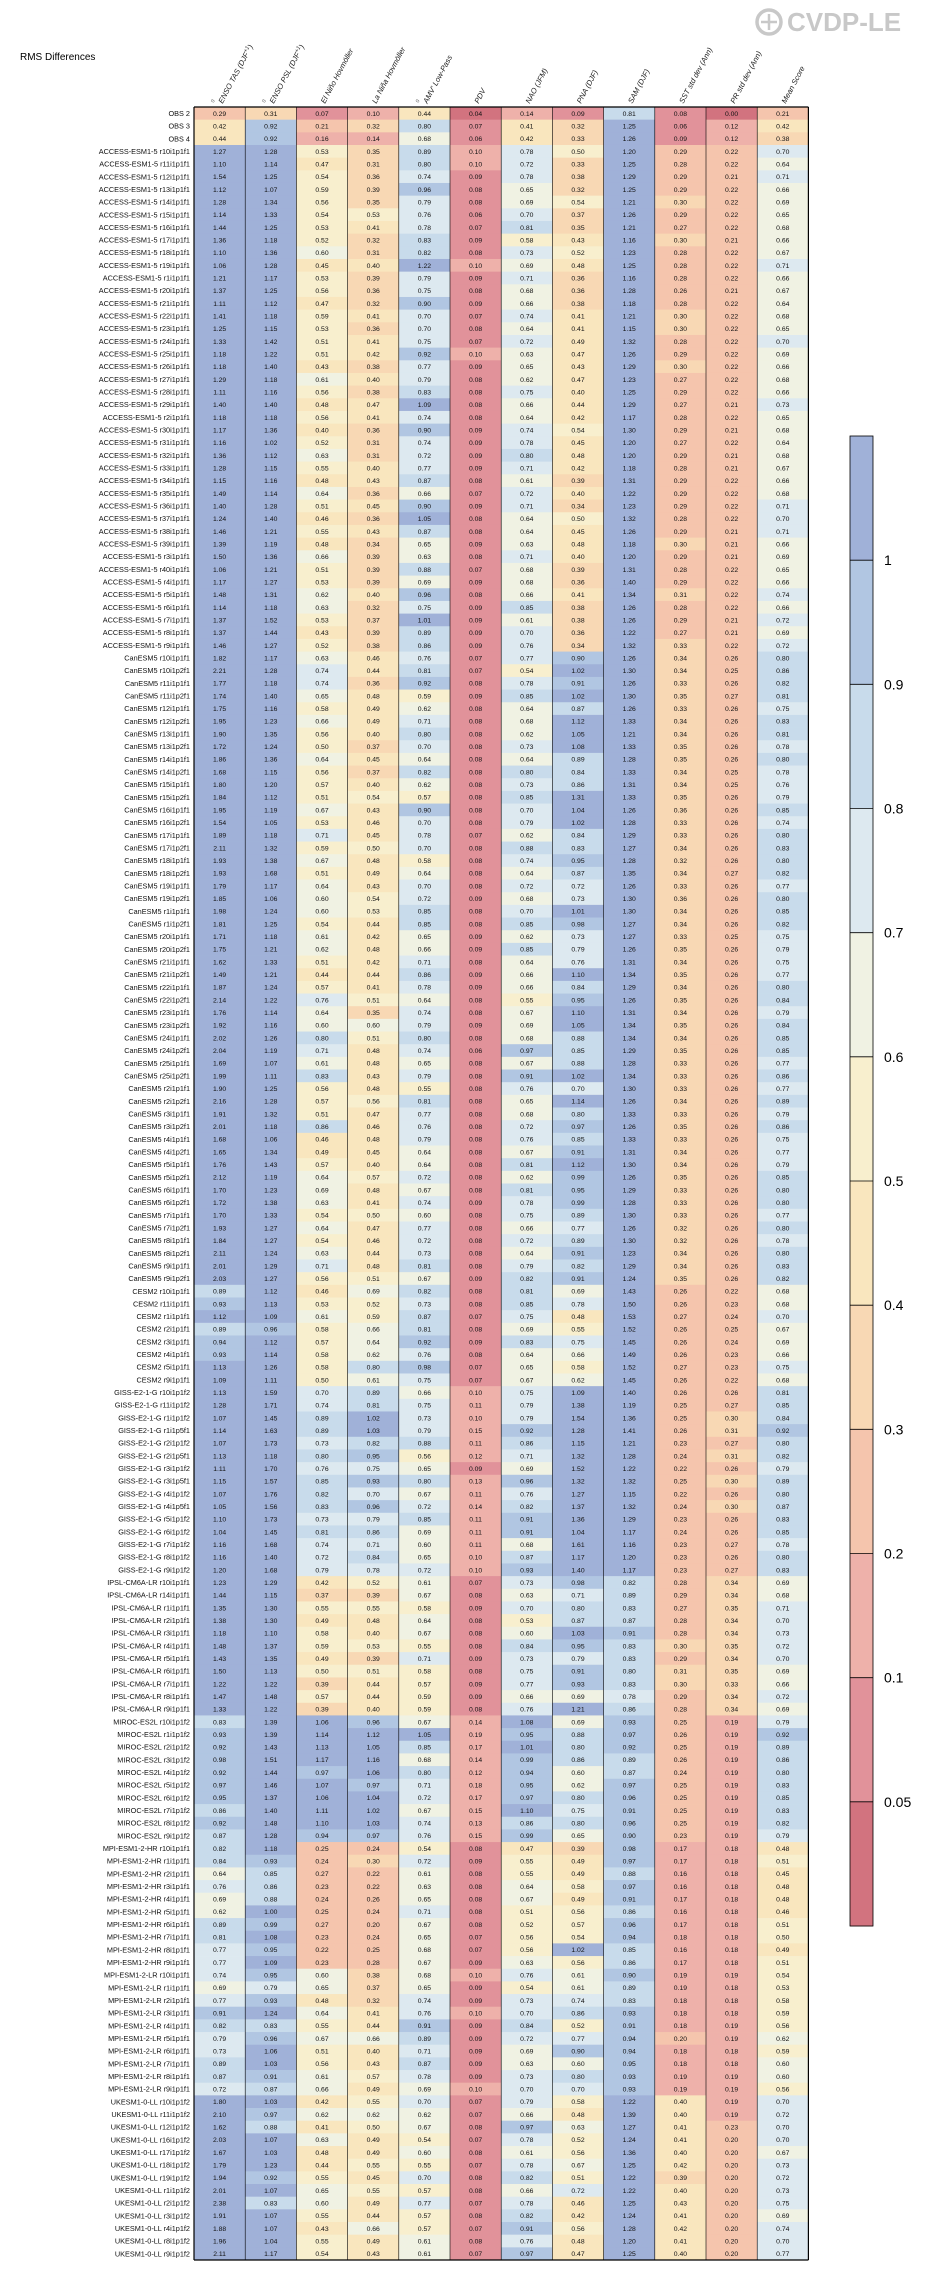 The image size is (932, 2278). What do you see at coordinates (219, 1076) in the screenshot?
I see `cell-value-label: 1.99` at bounding box center [219, 1076].